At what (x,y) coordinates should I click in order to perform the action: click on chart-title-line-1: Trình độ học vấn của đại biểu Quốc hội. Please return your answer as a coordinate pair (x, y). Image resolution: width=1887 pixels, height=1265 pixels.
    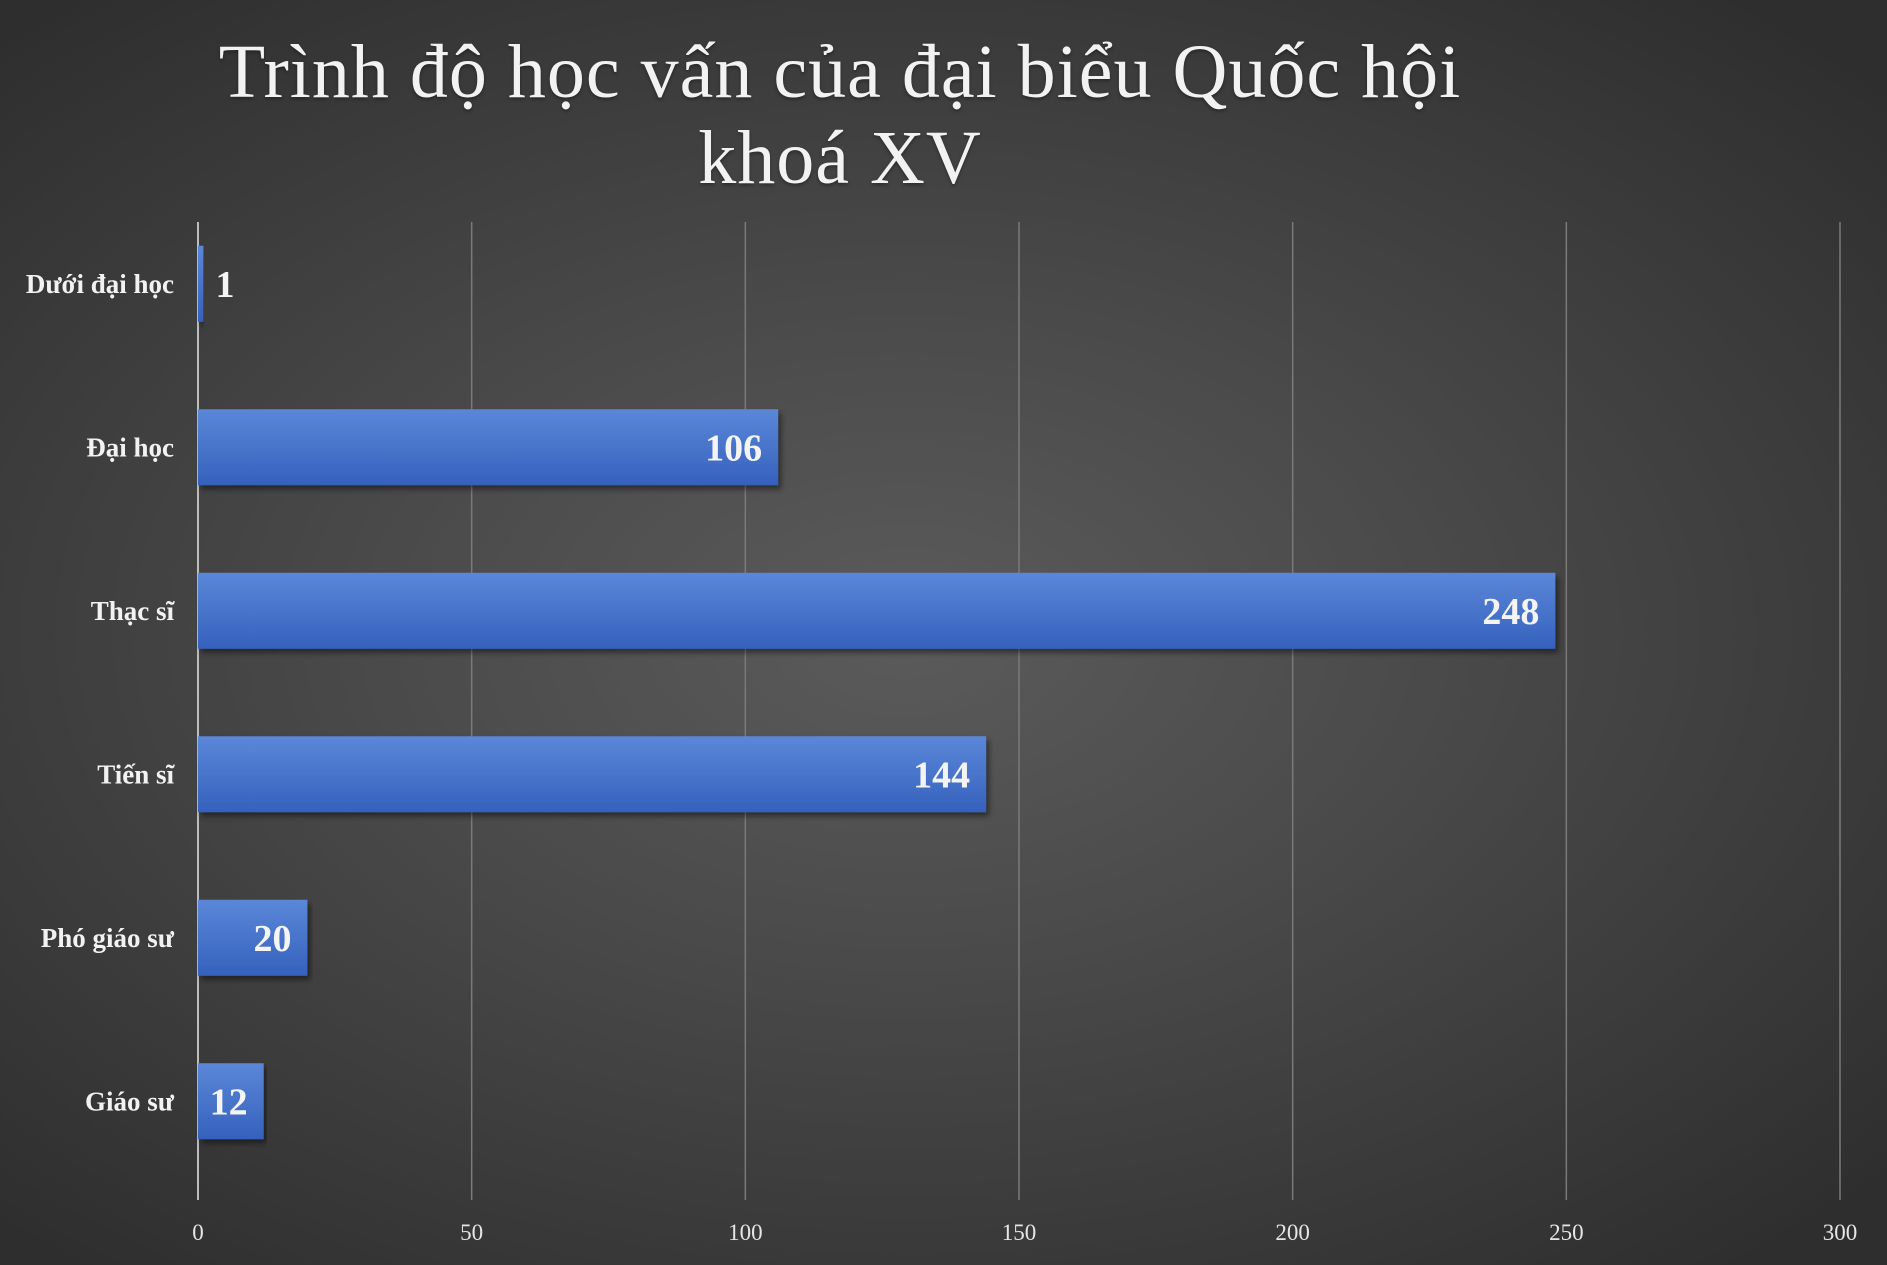
    Looking at the image, I should click on (840, 72).